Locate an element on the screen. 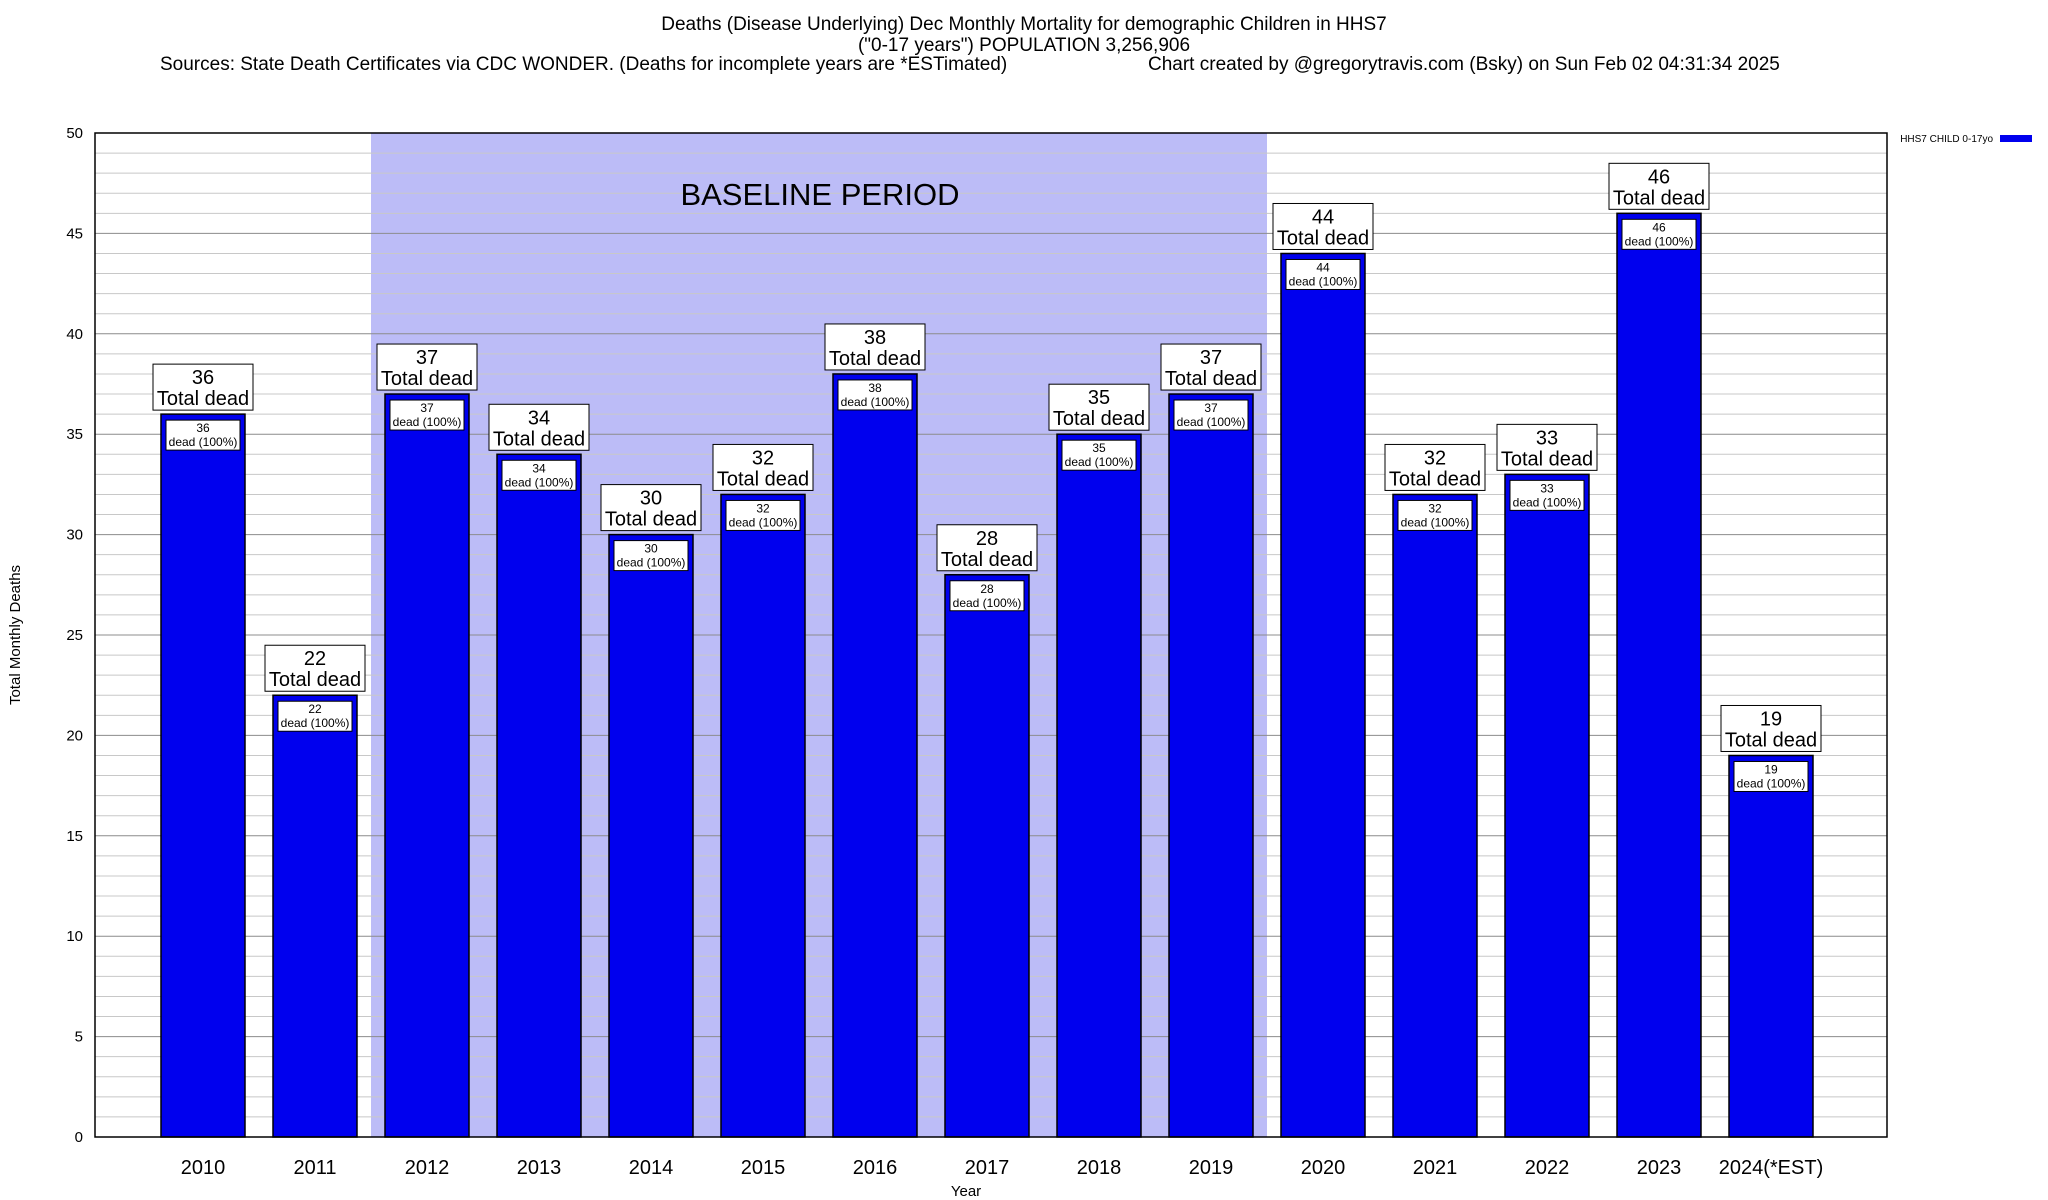  x-tick-label: 2021 is located at coordinates (1435, 1168).